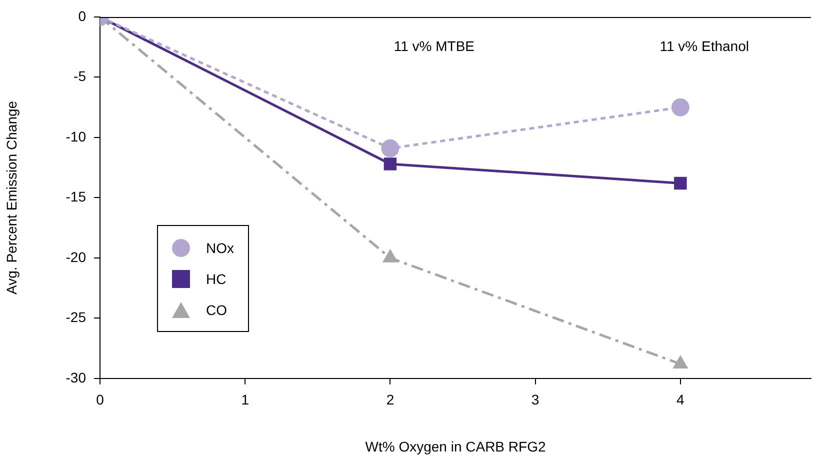 Image resolution: width=820 pixels, height=470 pixels. What do you see at coordinates (76, 377) in the screenshot?
I see `y-tick-label: -30` at bounding box center [76, 377].